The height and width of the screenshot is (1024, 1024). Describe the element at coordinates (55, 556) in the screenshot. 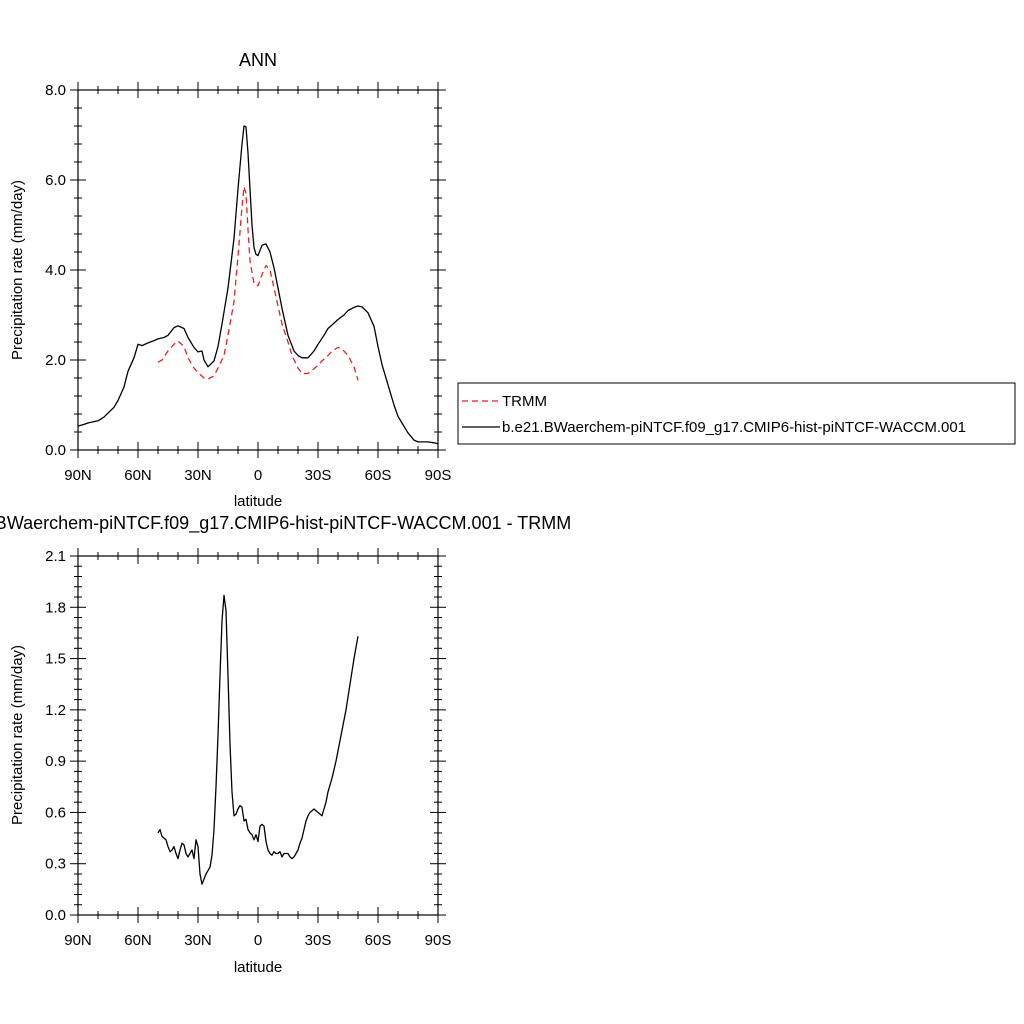

I see `y-tick-label: 2.1` at that location.